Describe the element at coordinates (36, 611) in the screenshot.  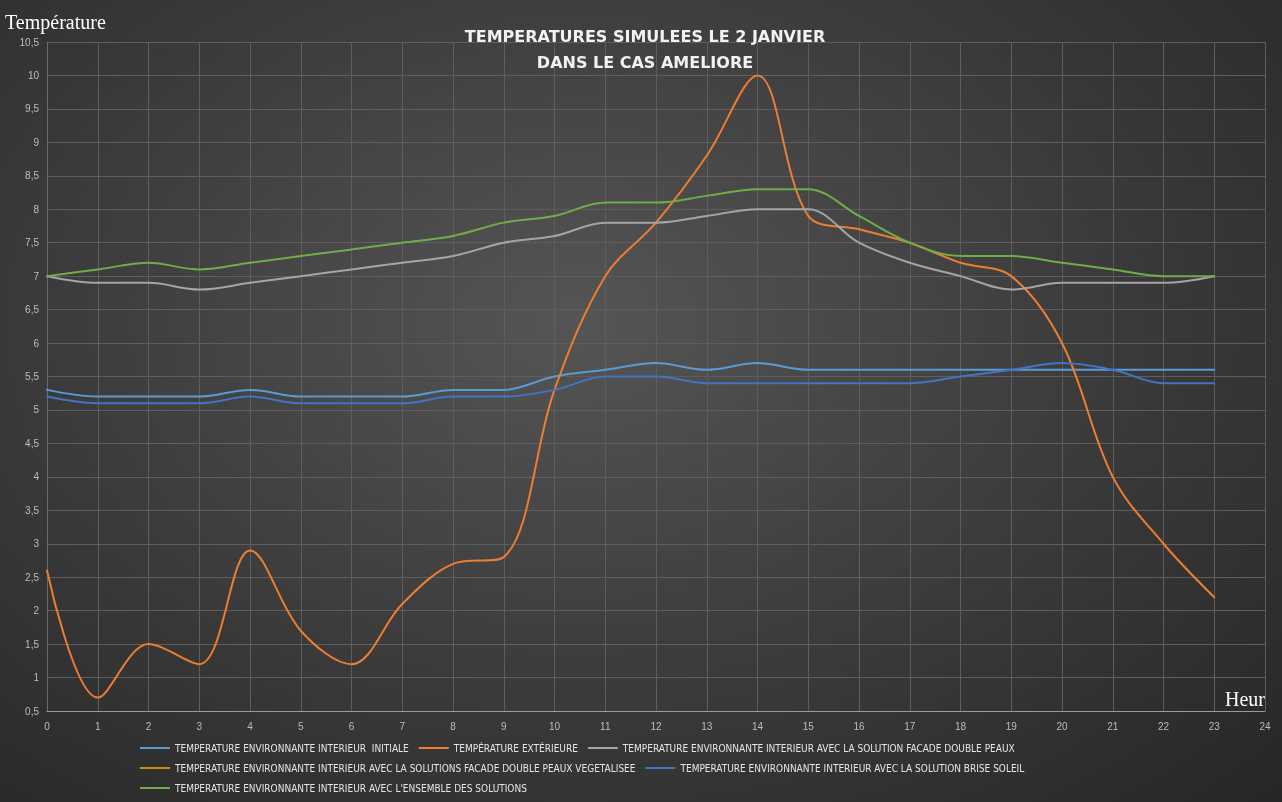
I see `y-tick-label: 2` at that location.